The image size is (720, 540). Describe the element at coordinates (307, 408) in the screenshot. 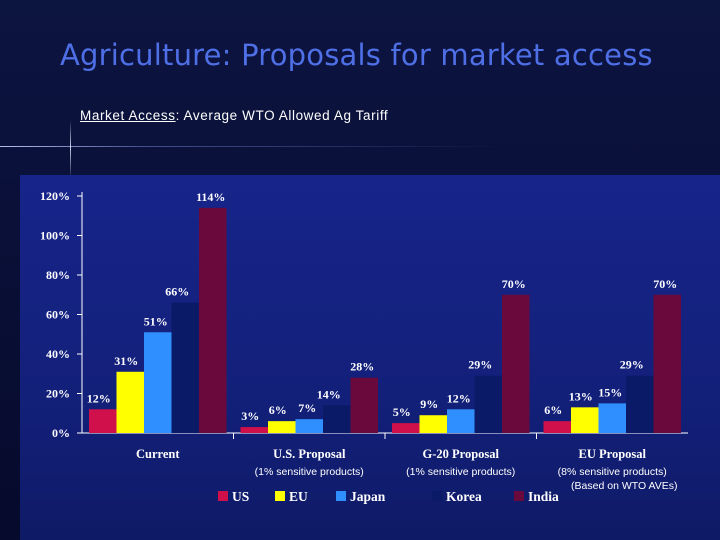

I see `data-label-japan: 7%` at that location.